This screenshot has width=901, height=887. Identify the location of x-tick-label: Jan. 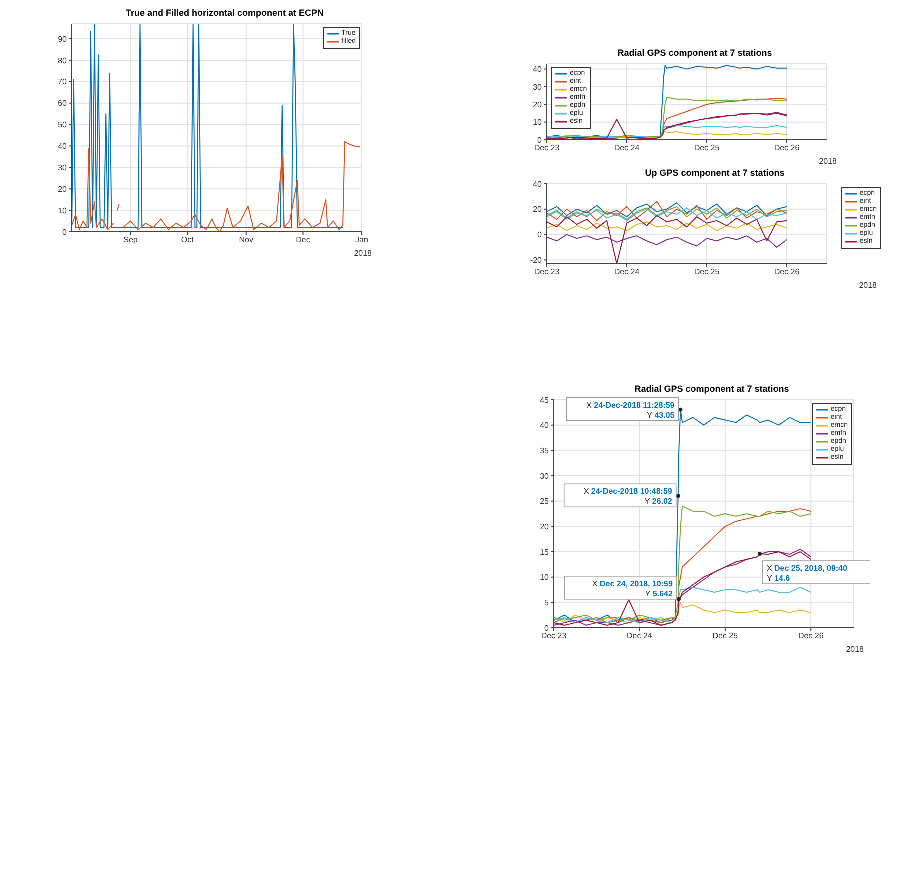
(362, 240).